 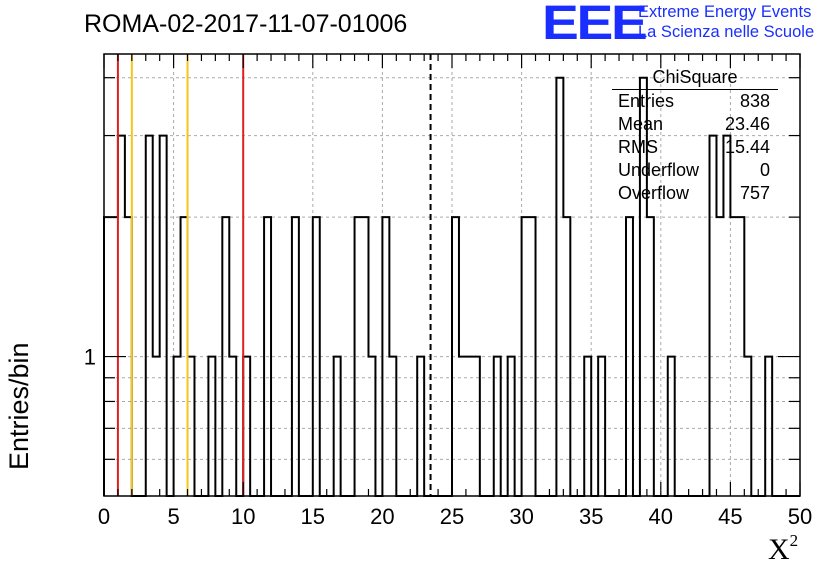 I want to click on x-axis-label: X2, so click(x=783, y=549).